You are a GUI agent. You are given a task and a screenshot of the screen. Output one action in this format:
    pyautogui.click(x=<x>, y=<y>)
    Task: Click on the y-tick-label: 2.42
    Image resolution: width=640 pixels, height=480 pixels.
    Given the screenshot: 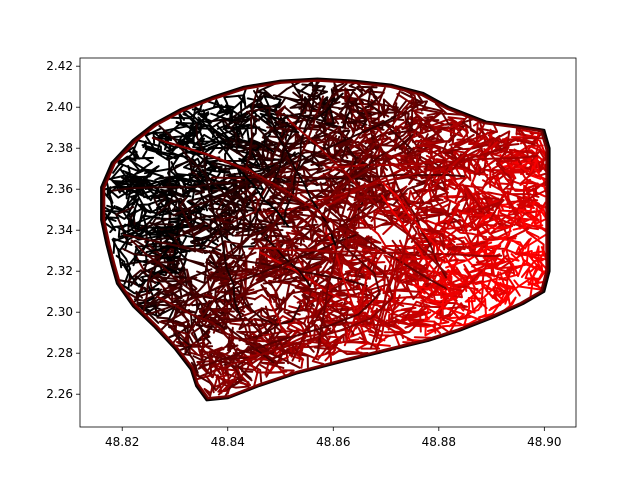 What is the action you would take?
    pyautogui.click(x=59, y=66)
    